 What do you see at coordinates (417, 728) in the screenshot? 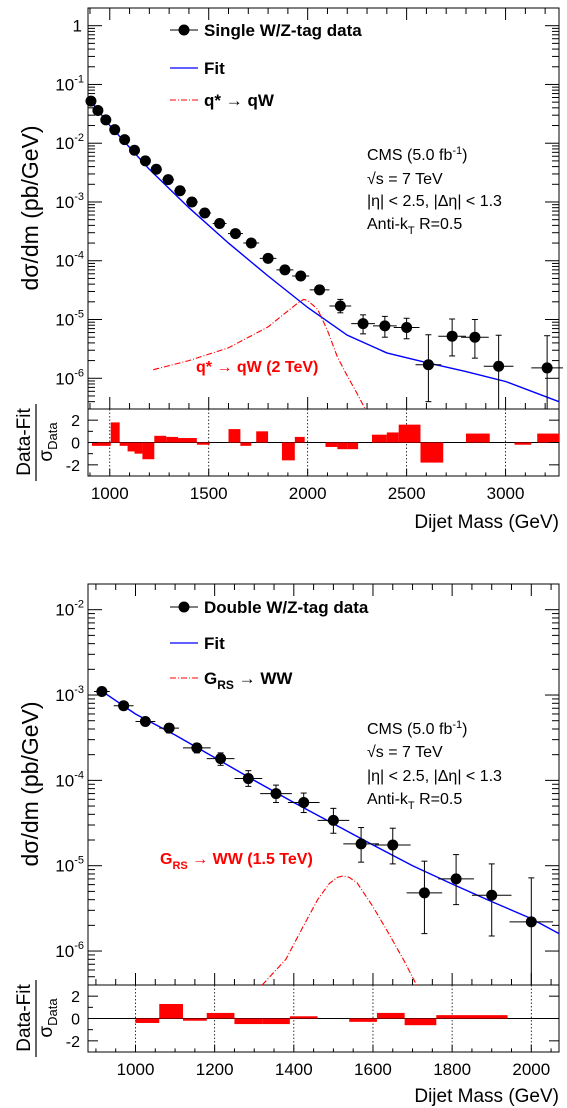
I see `info-lumi: CMS (5.0 fb-1)` at bounding box center [417, 728].